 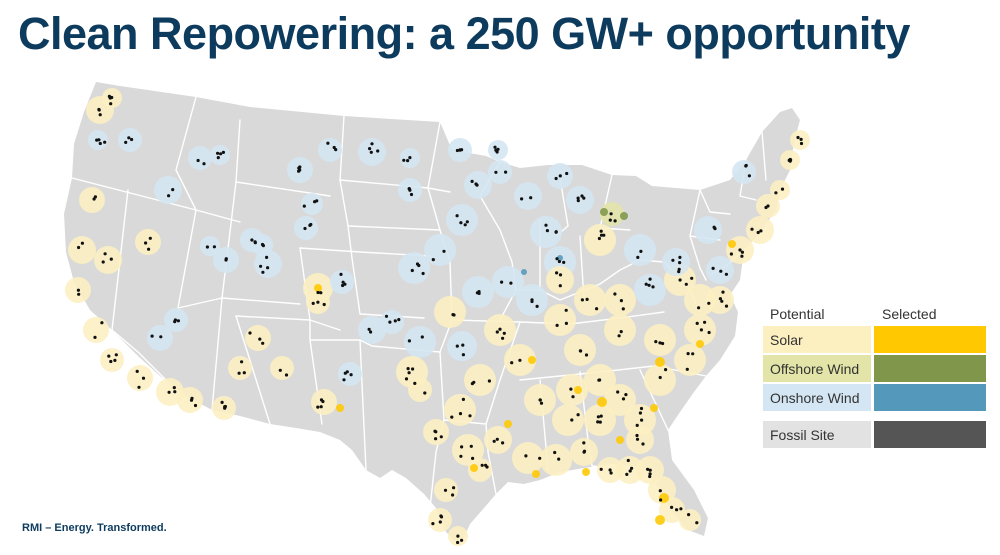 What do you see at coordinates (817, 339) in the screenshot?
I see `legend-potential-solar: Solar` at bounding box center [817, 339].